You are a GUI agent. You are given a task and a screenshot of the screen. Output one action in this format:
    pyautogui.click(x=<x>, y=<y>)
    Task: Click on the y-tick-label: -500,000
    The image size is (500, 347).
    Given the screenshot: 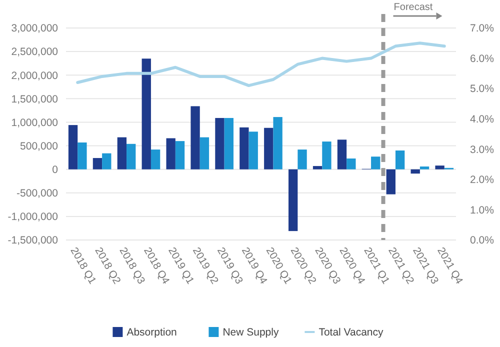 What is the action you would take?
    pyautogui.click(x=37, y=194)
    